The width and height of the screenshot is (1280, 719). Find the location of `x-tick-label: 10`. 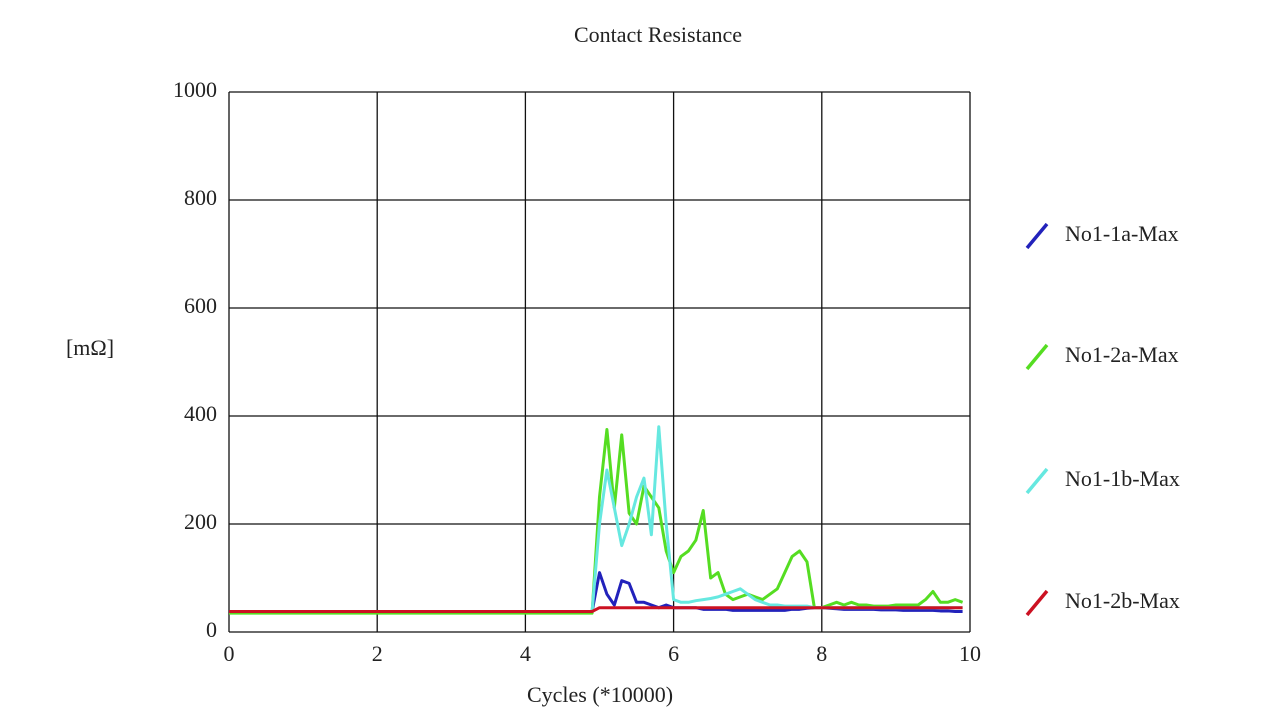

x-tick-label: 10 is located at coordinates (970, 653).